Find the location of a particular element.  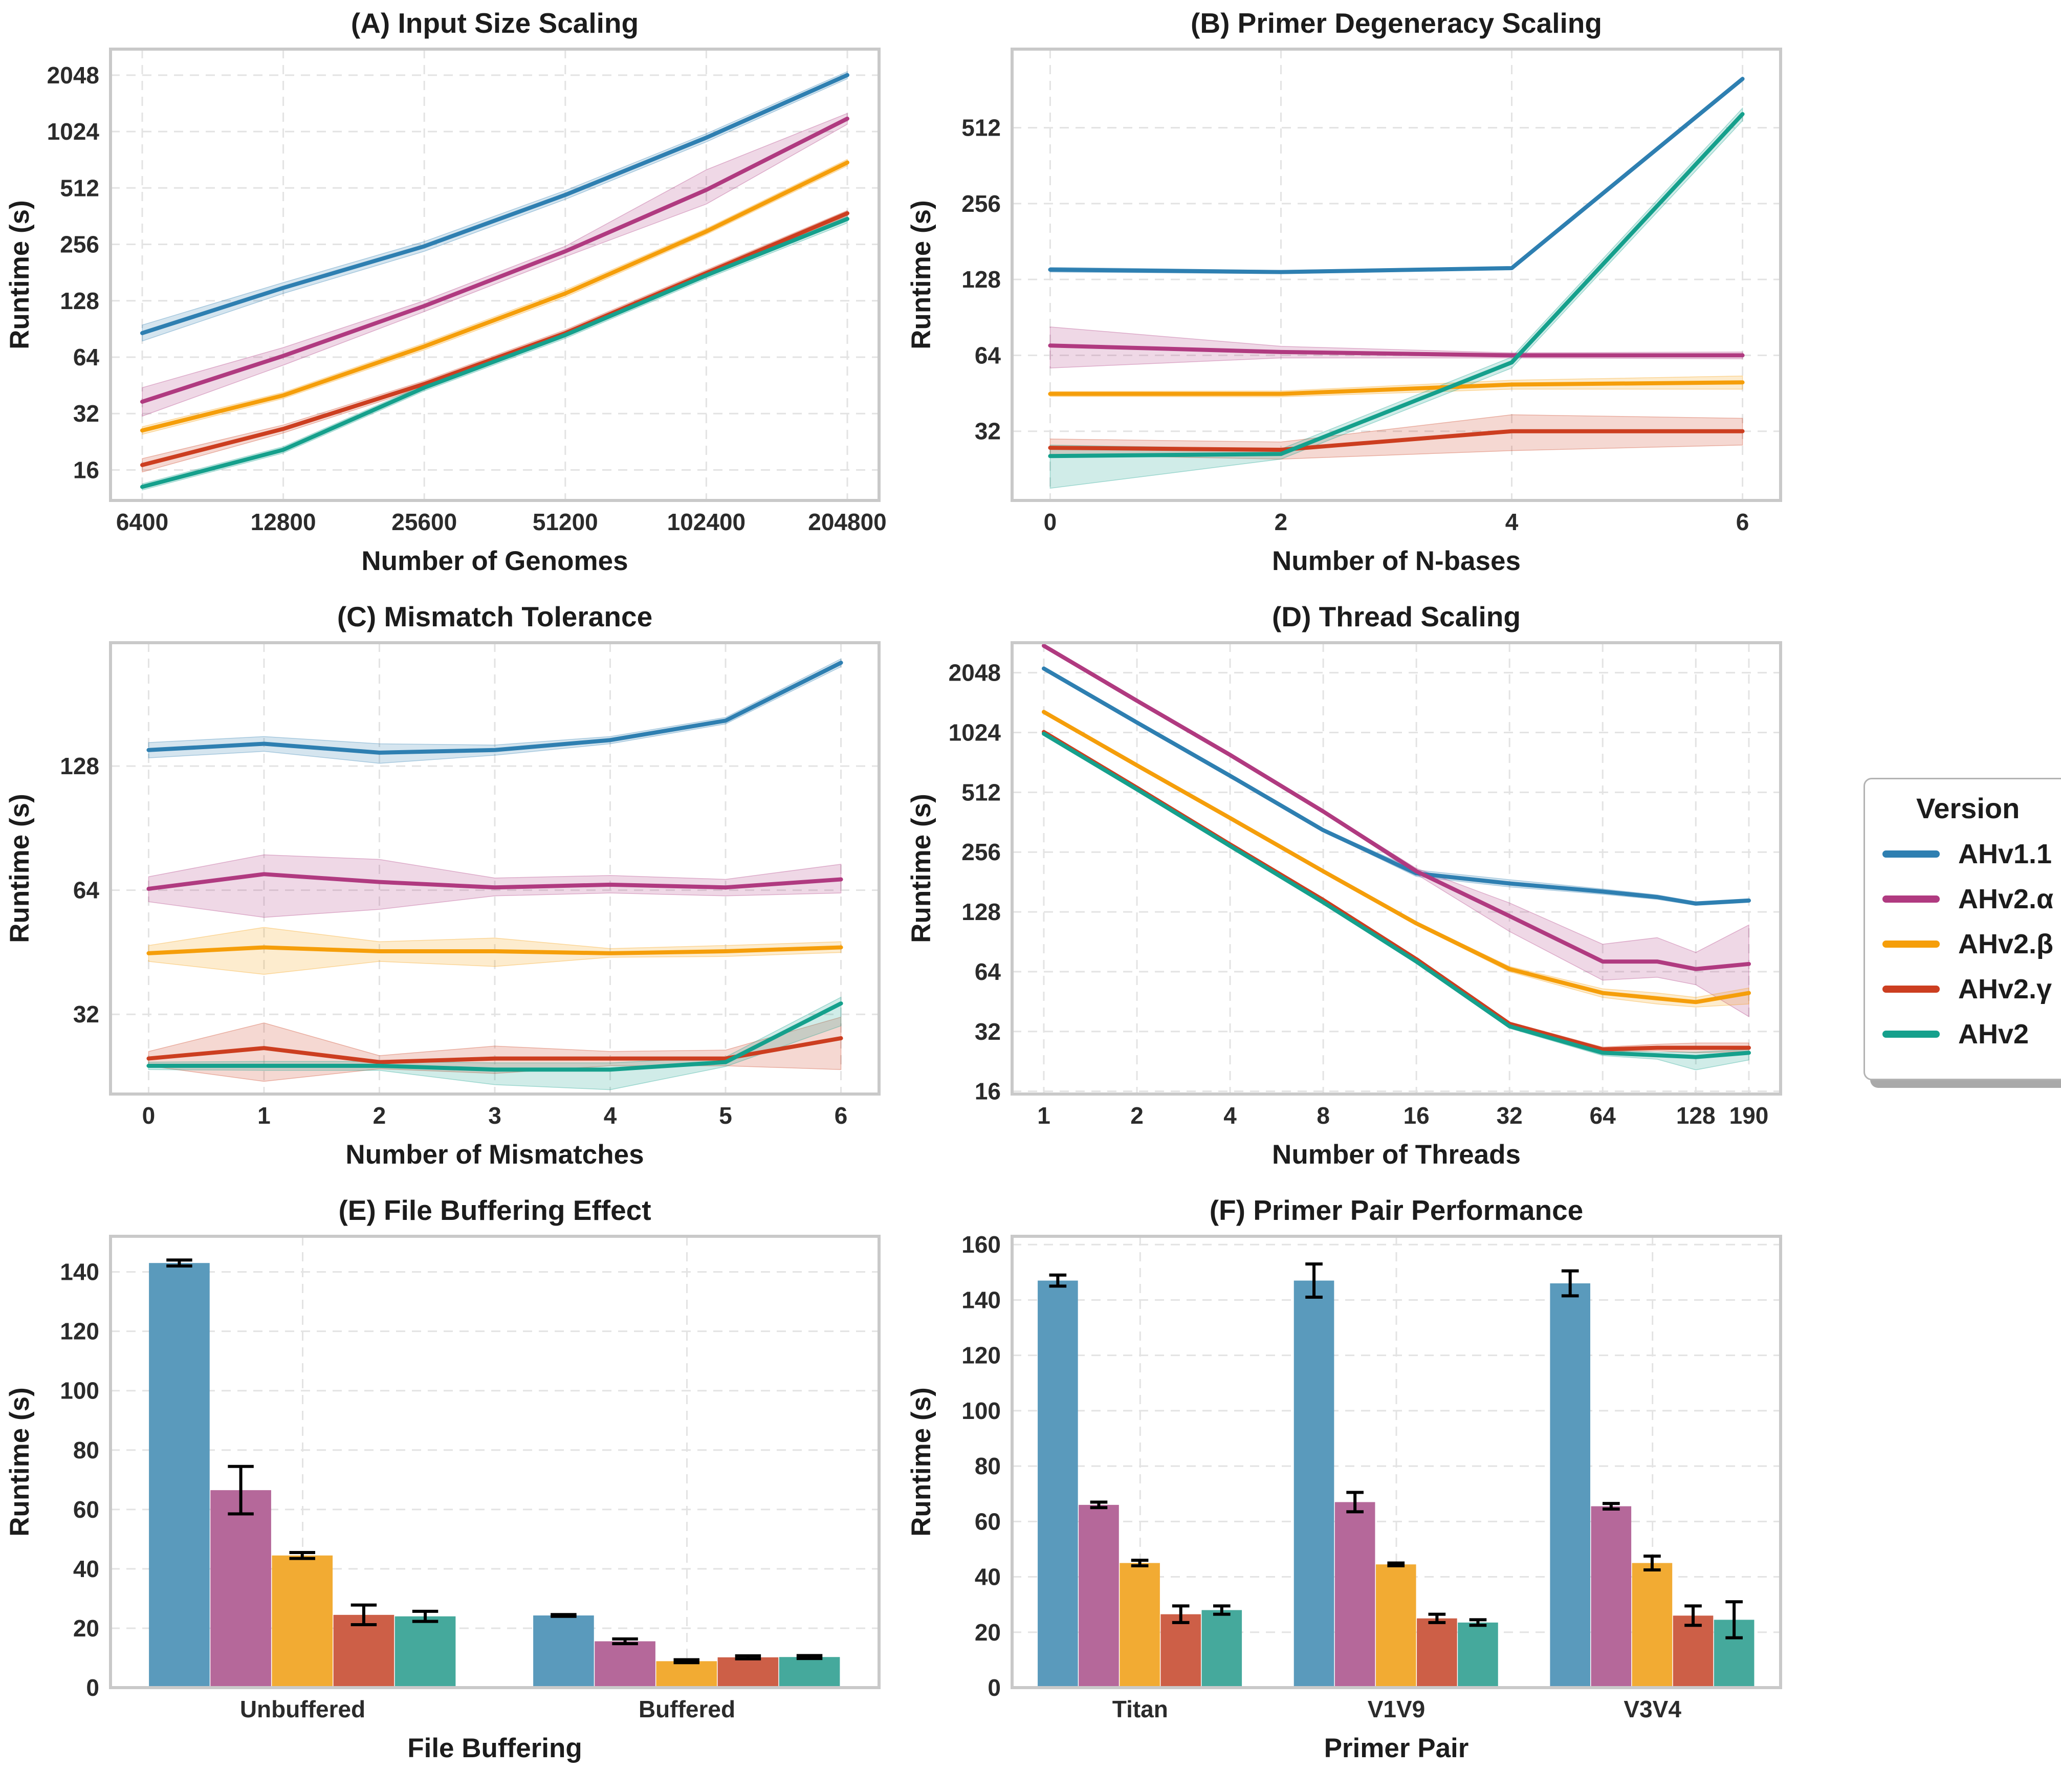

svg-text: Primer Pair is located at coordinates (1396, 1748).